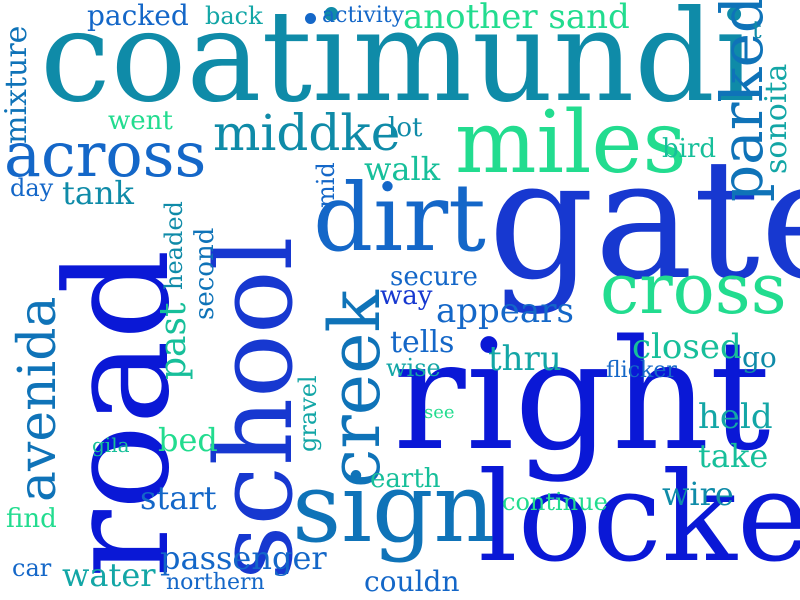  What do you see at coordinates (413, 368) in the screenshot?
I see `word-wise: wise` at bounding box center [413, 368].